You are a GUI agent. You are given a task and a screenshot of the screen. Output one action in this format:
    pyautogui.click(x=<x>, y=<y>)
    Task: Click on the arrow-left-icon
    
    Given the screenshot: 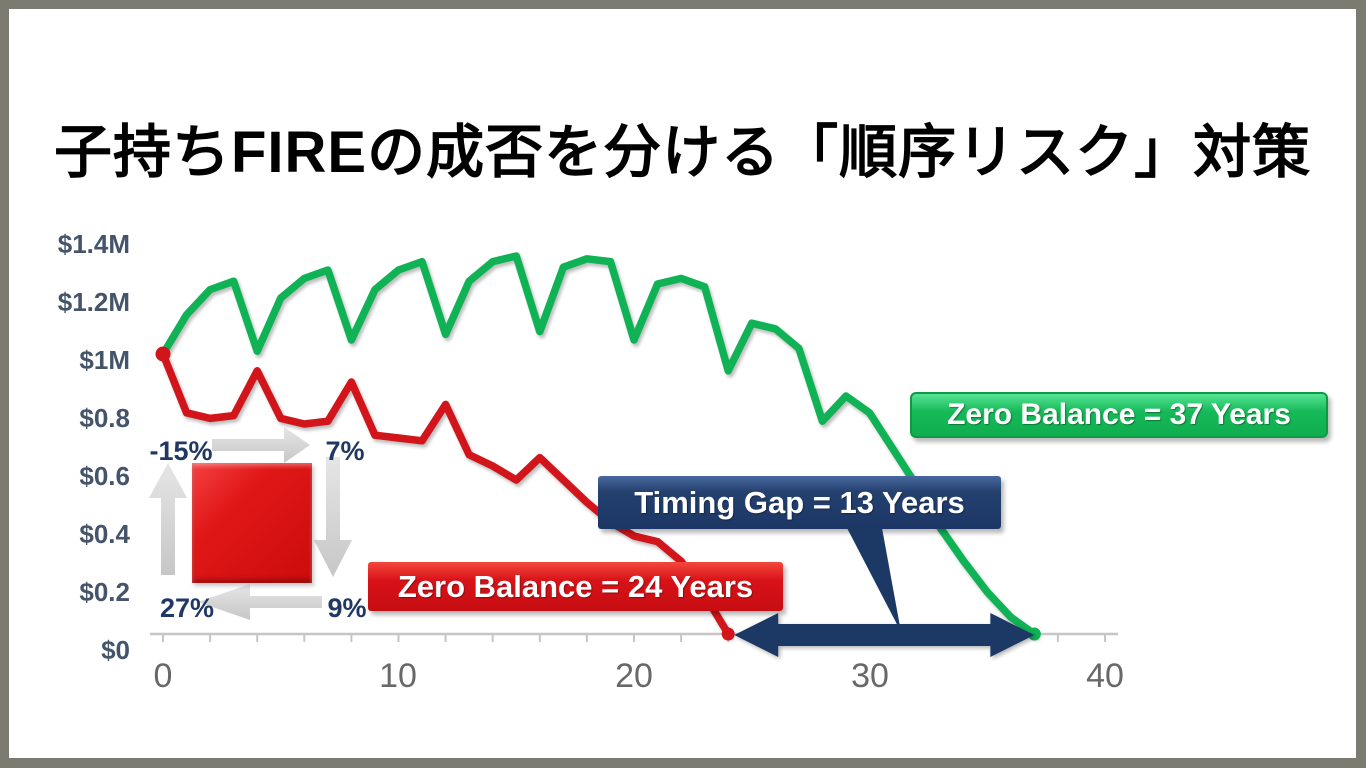 What is the action you would take?
    pyautogui.click(x=260, y=602)
    